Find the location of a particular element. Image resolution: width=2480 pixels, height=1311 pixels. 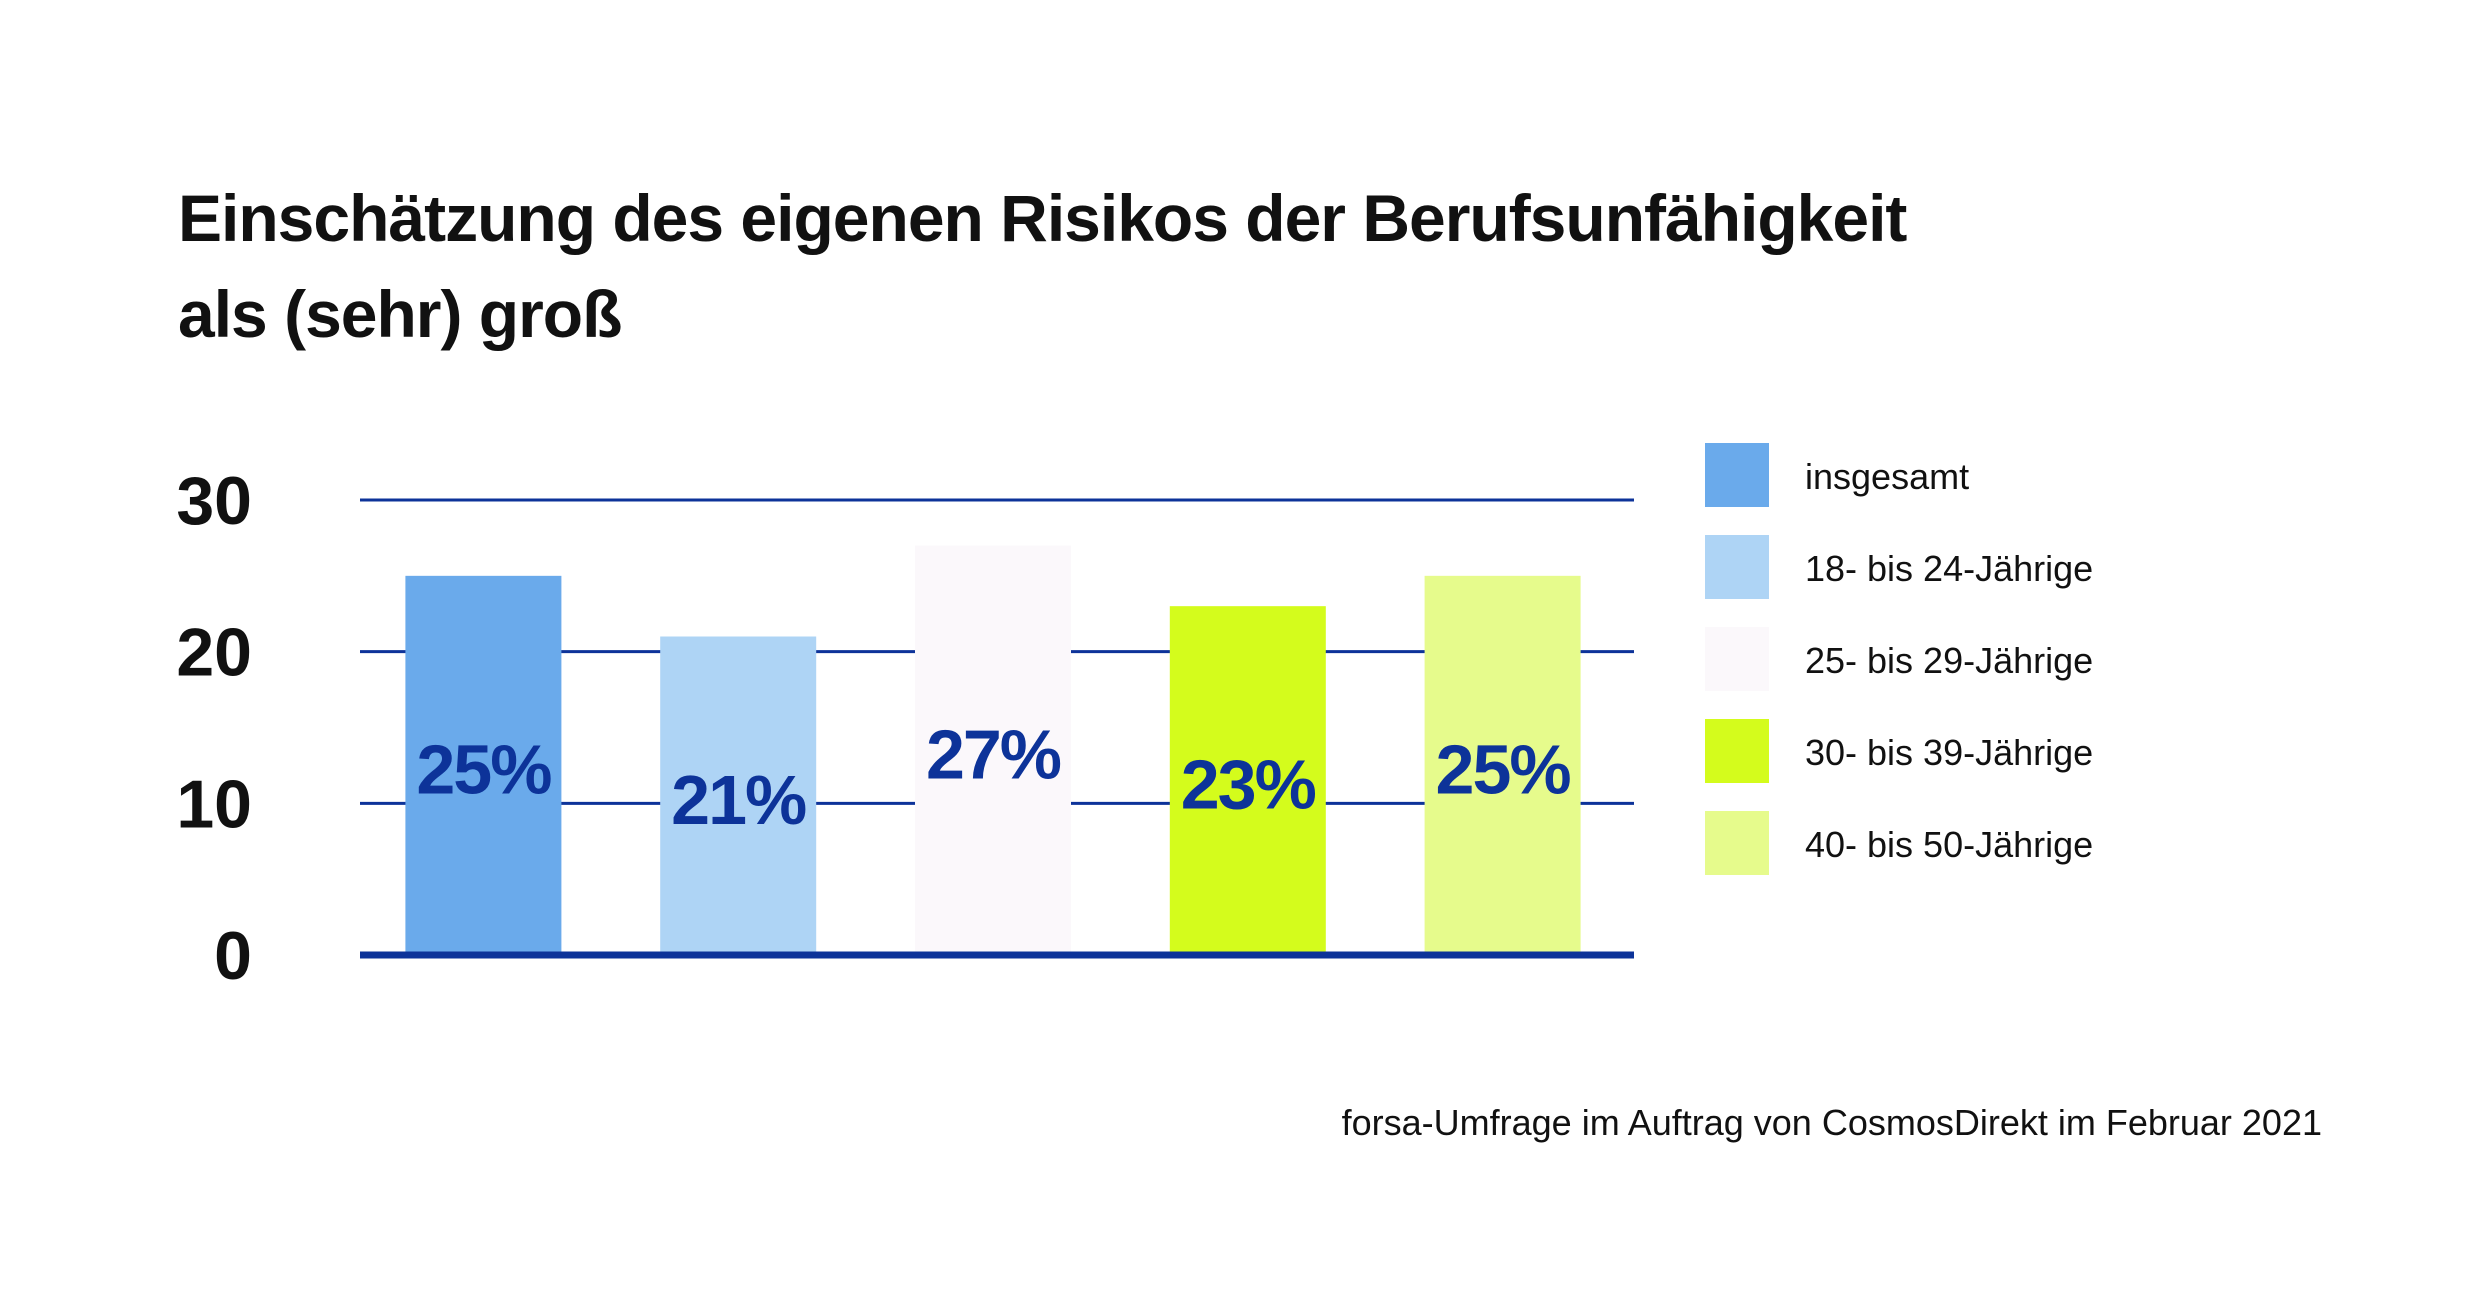

bars is located at coordinates (993, 750).